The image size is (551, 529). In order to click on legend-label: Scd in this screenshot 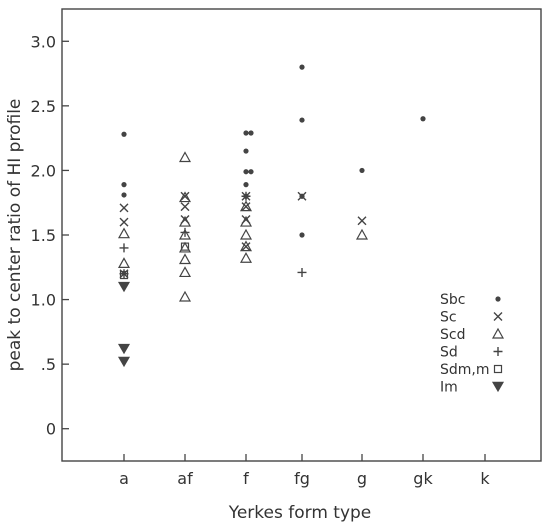, I will do `click(452, 335)`.